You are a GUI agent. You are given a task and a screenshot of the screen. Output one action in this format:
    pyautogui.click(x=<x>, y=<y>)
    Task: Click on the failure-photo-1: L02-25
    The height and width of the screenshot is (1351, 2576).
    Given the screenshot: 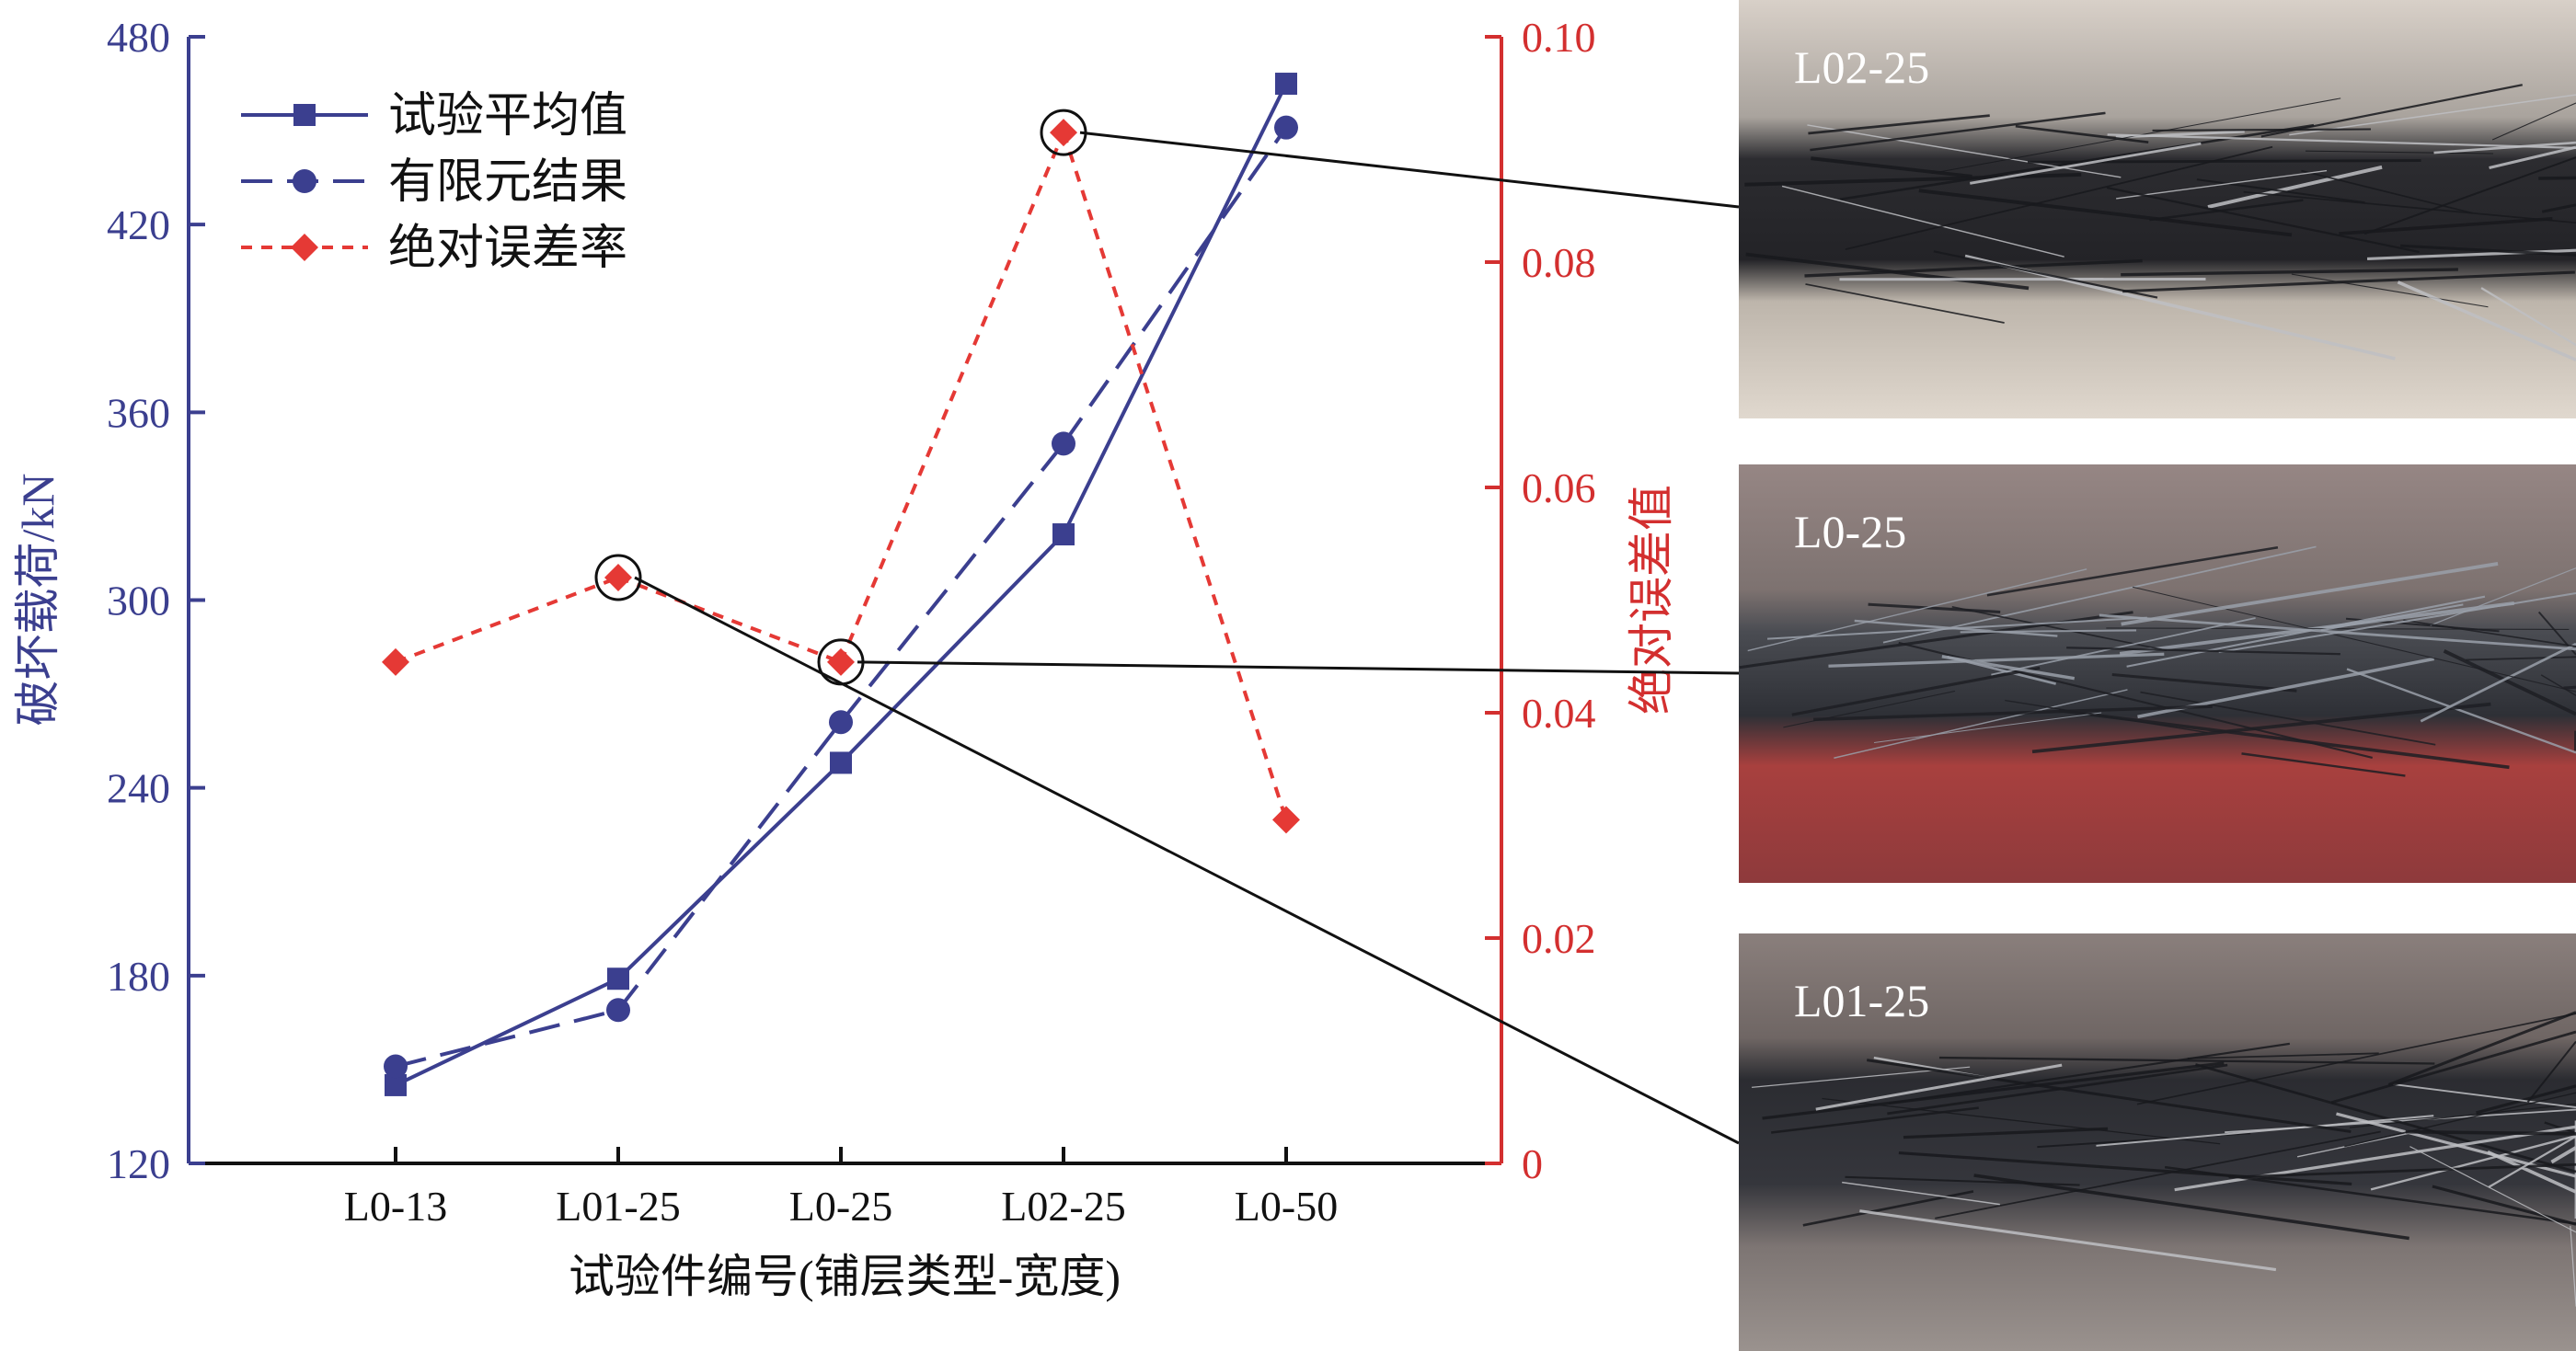 What is the action you would take?
    pyautogui.click(x=2157, y=209)
    